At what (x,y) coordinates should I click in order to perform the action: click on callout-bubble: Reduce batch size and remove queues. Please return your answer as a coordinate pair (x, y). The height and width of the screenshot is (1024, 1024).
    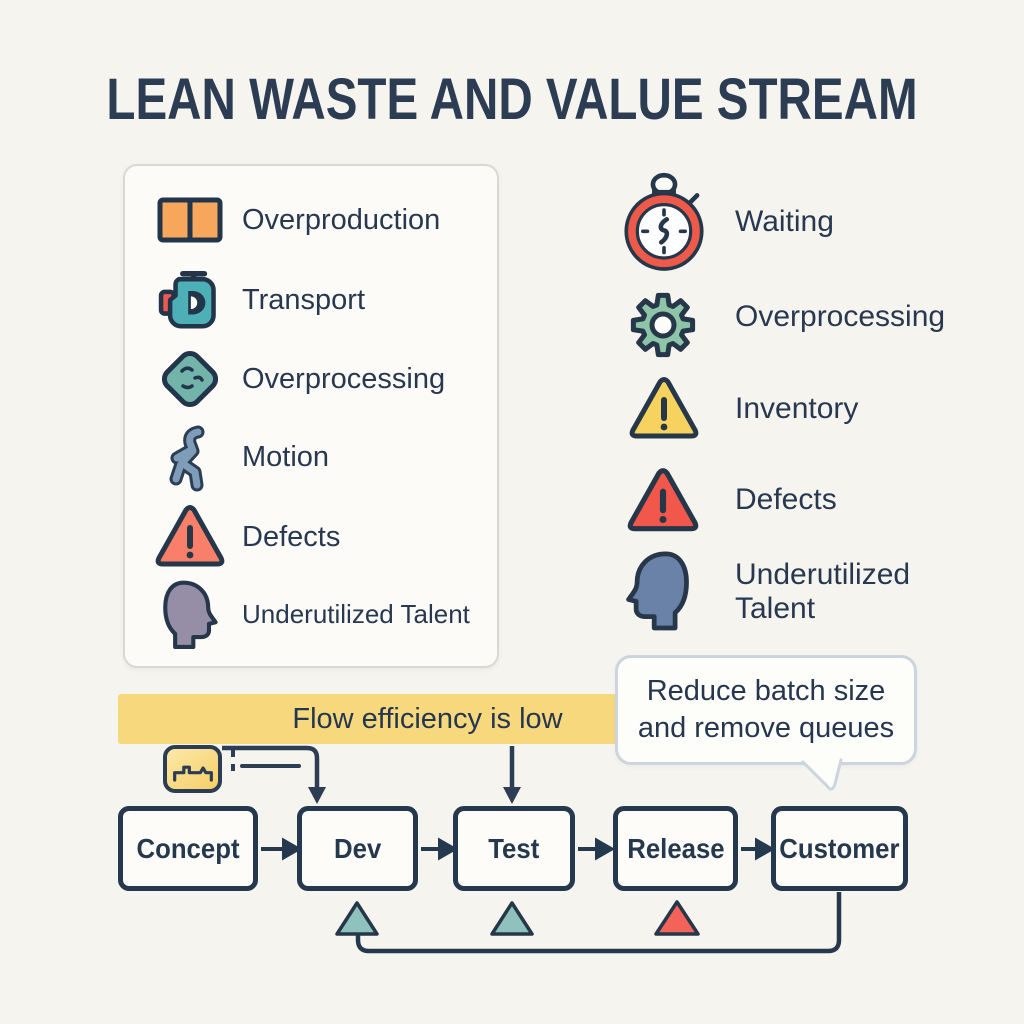
    Looking at the image, I should click on (766, 723).